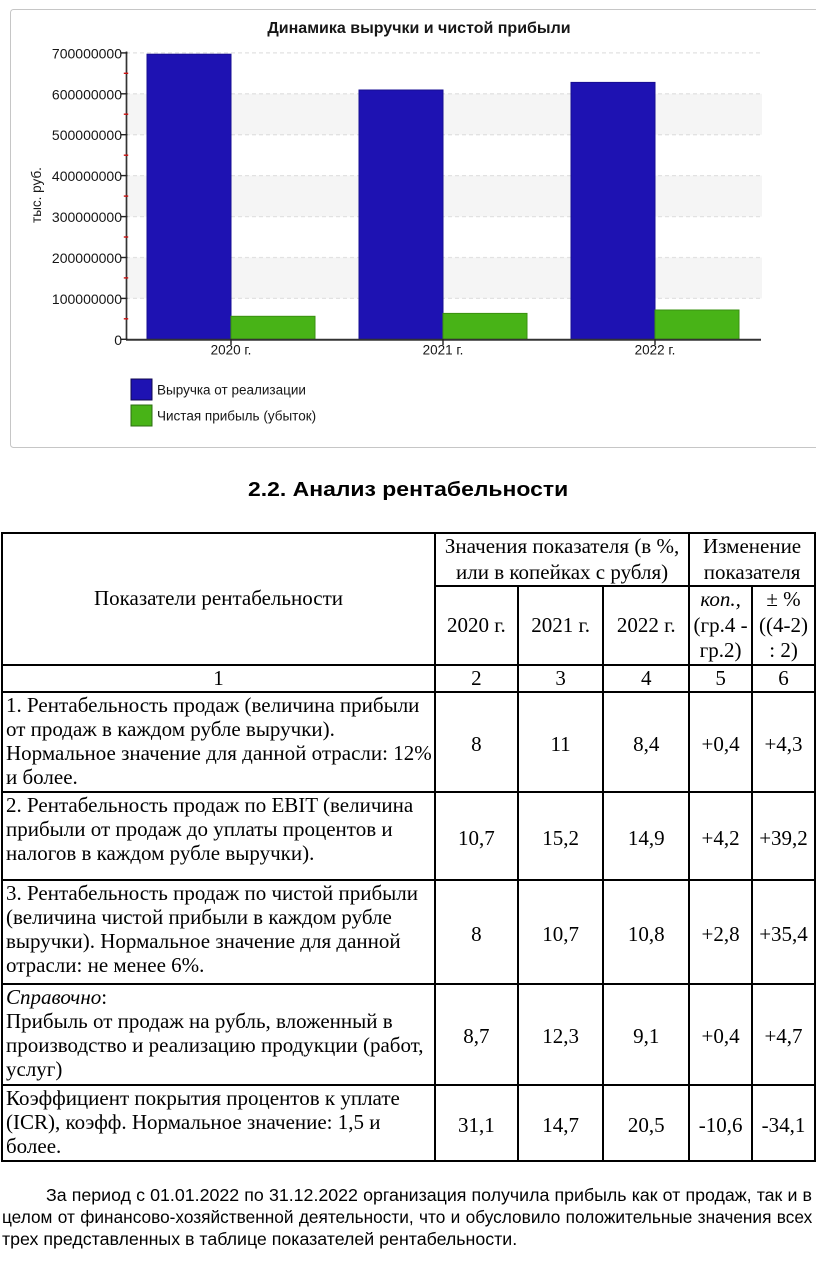 This screenshot has width=816, height=1274. What do you see at coordinates (418, 28) in the screenshot?
I see `svg-text:Динамика выручки и чистой приб: Динамика выручки и чистой прибыли` at bounding box center [418, 28].